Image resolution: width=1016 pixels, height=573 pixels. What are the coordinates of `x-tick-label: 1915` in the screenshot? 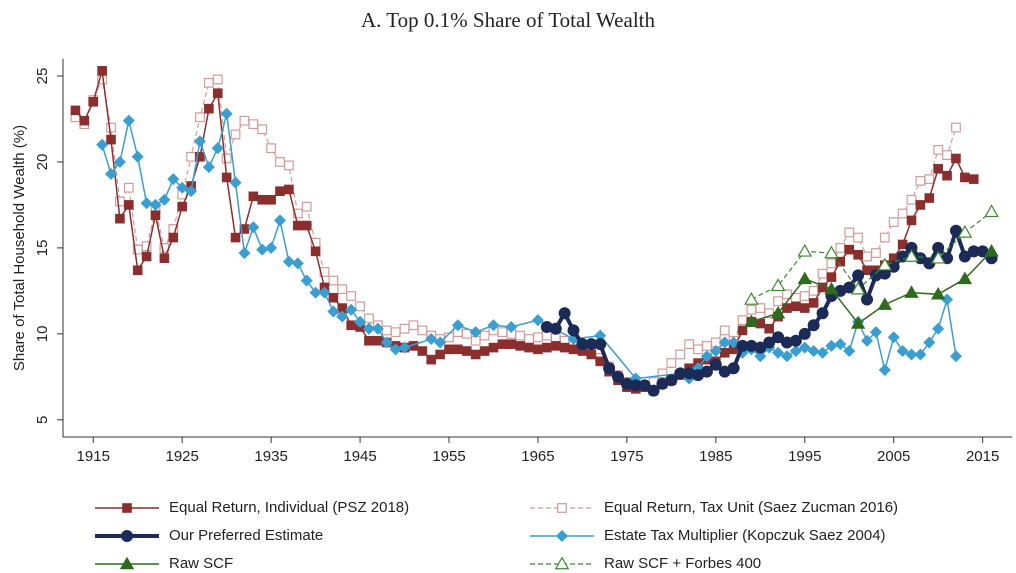 It's located at (93, 456).